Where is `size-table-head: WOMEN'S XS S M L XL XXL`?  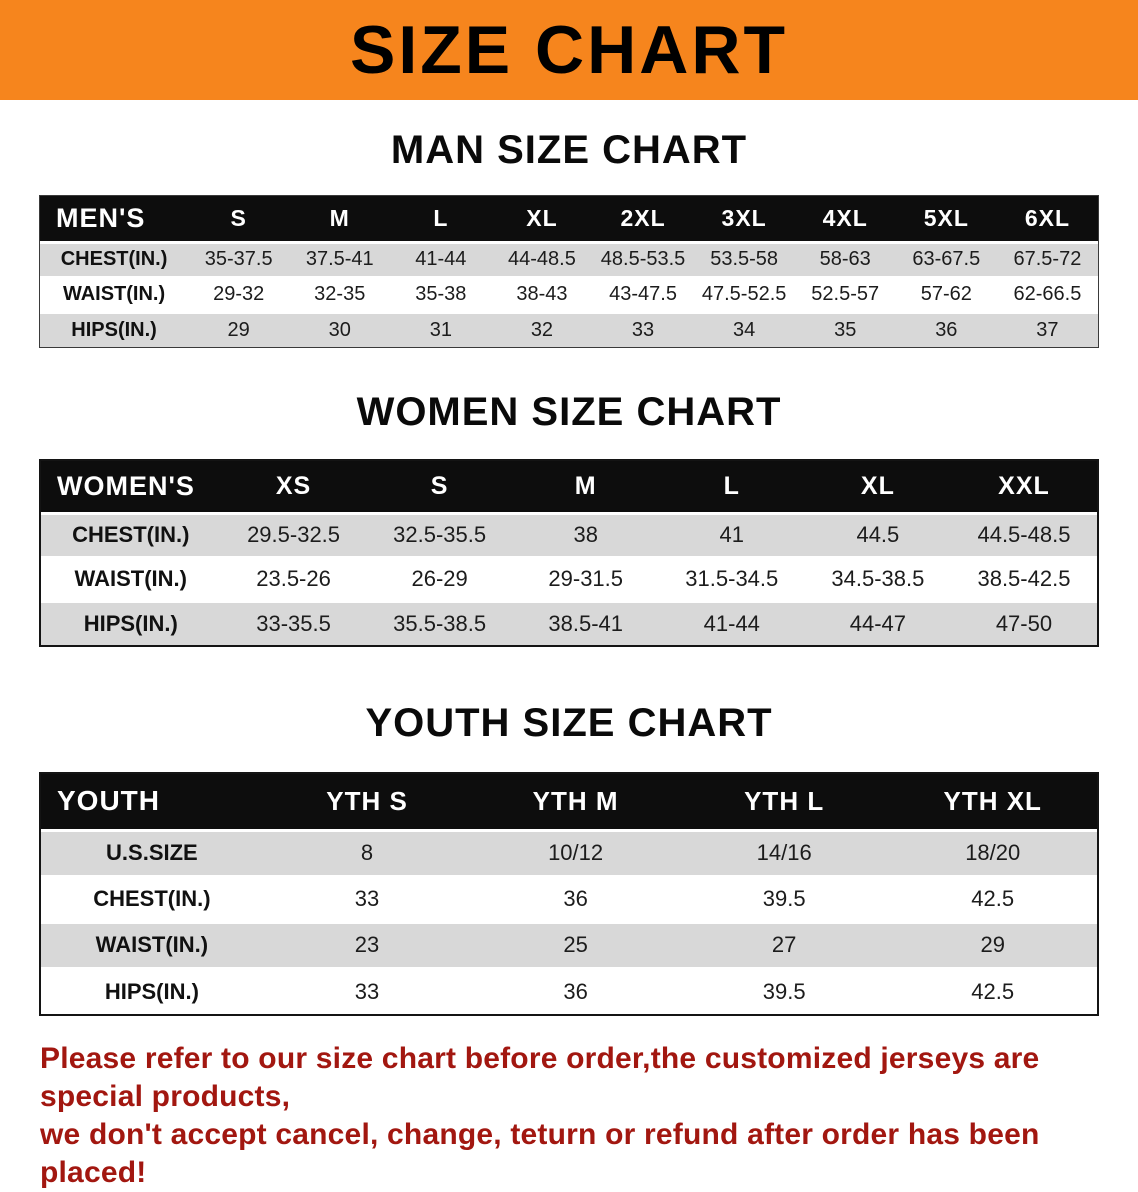
size-table-head: WOMEN'S XS S M L XL XXL is located at coordinates (569, 487).